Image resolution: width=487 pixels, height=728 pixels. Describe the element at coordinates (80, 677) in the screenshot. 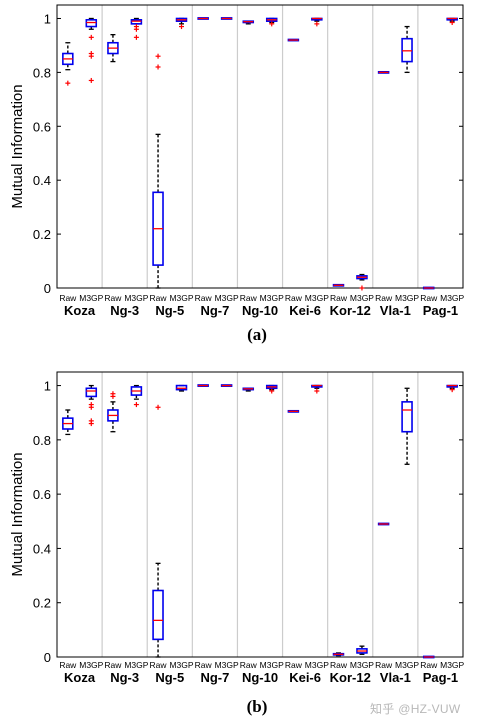

I see `group-label: Koza` at that location.